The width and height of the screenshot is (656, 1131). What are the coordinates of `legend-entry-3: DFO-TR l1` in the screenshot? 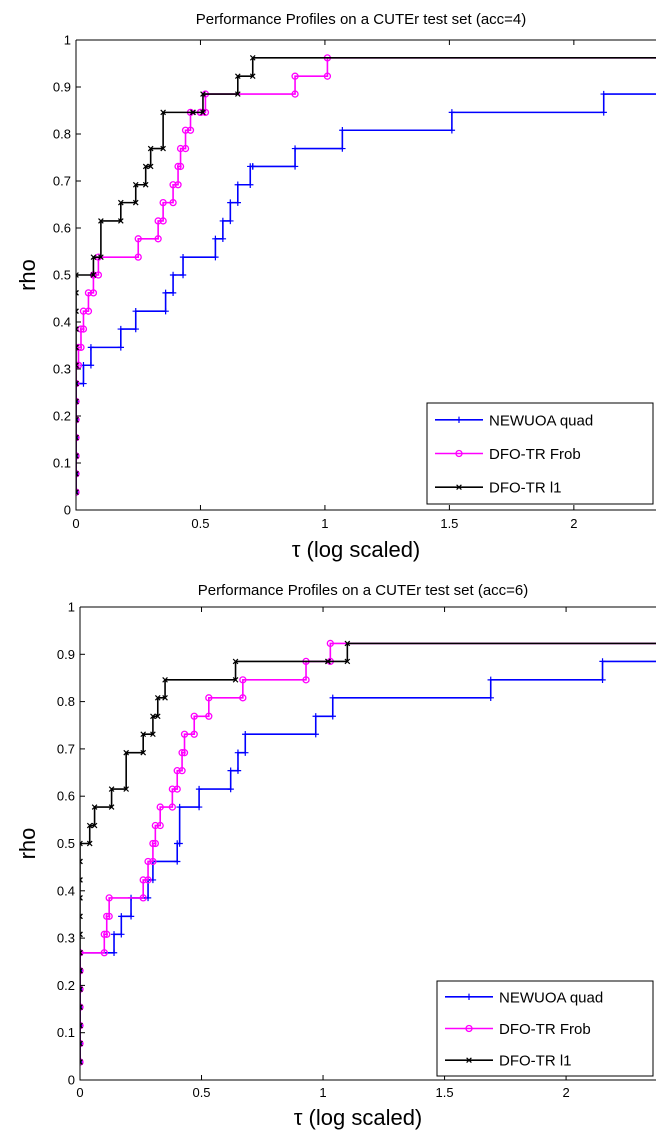 It's located at (508, 1061).